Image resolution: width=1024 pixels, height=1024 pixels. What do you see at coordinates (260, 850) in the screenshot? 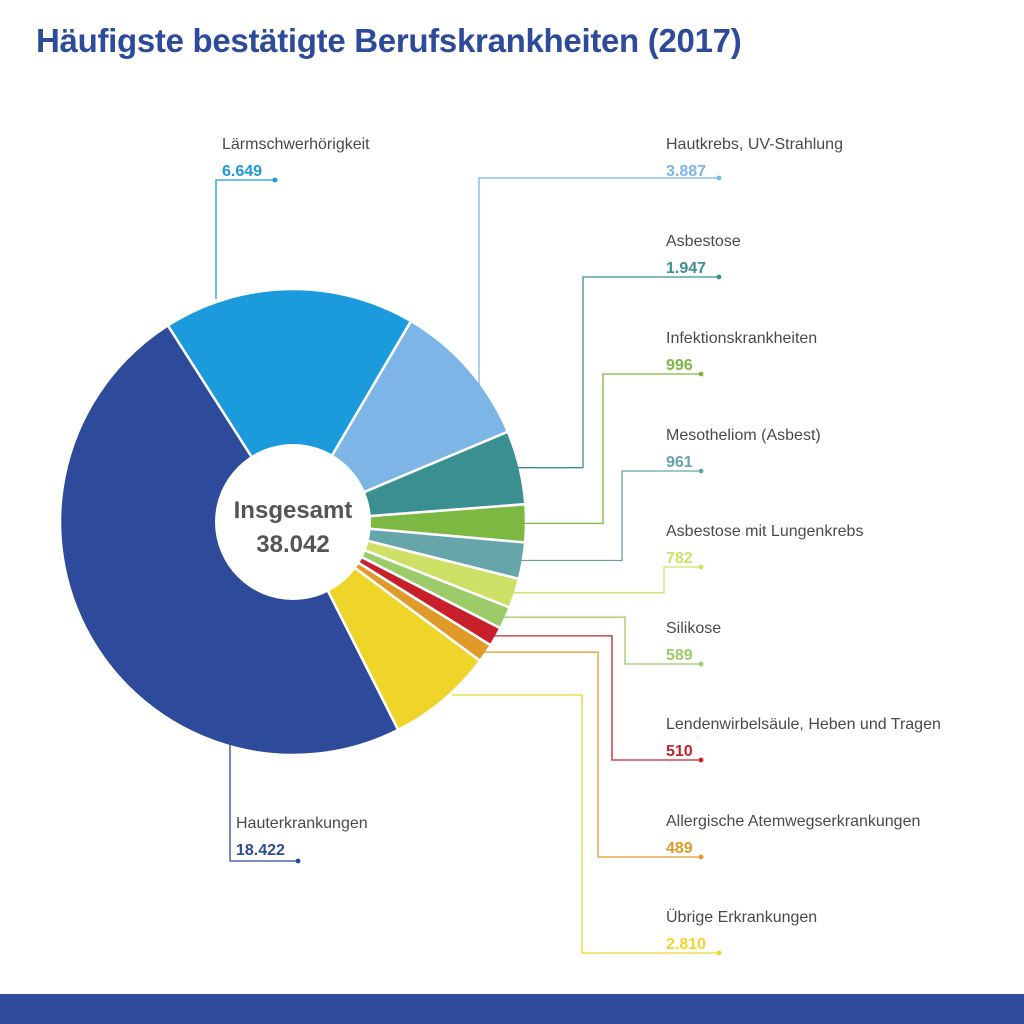
I see `slice-label-value: 18.422` at bounding box center [260, 850].